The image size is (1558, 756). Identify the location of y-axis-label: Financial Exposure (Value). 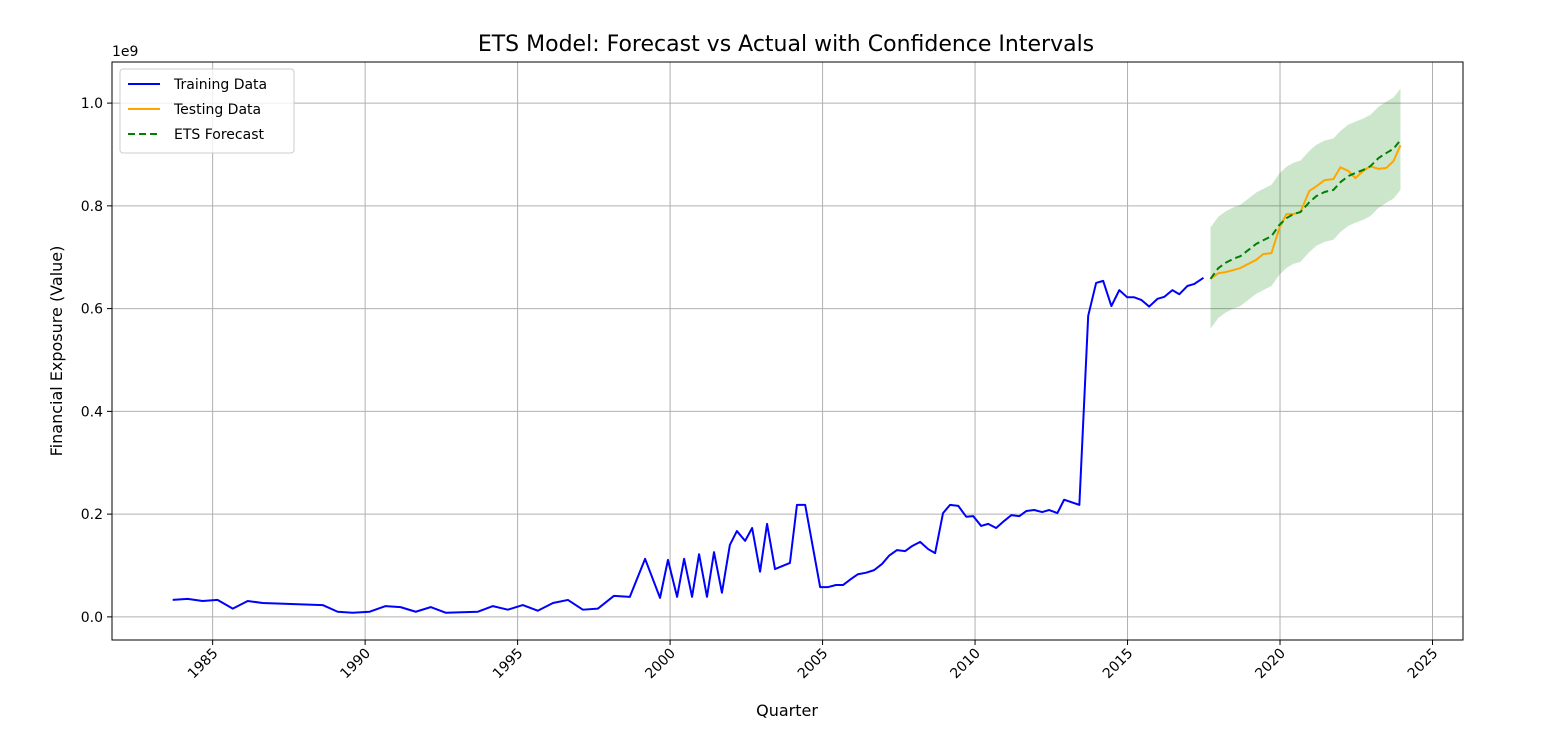
(56, 351).